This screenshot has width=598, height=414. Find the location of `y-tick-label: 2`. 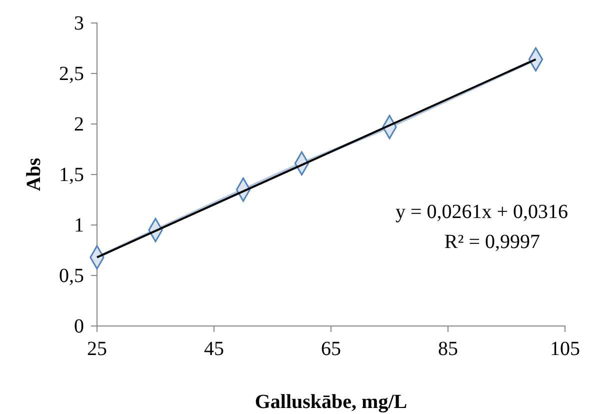

y-tick-label: 2 is located at coordinates (79, 124).